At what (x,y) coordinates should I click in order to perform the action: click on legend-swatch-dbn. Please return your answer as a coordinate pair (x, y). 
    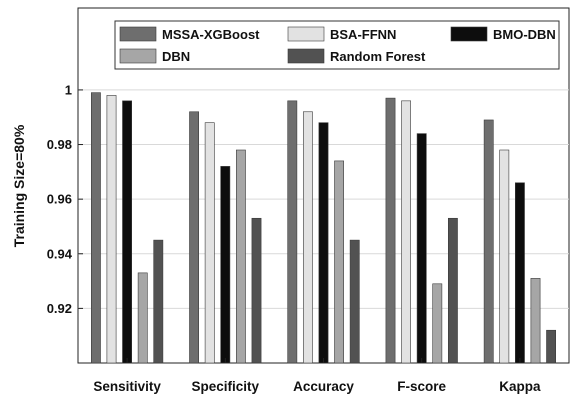
    Looking at the image, I should click on (138, 56).